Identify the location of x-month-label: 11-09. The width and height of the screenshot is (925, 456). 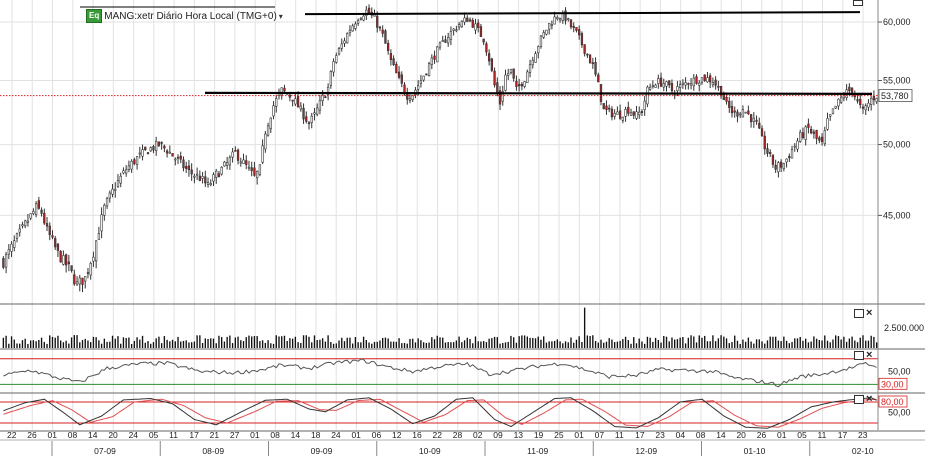
(537, 451).